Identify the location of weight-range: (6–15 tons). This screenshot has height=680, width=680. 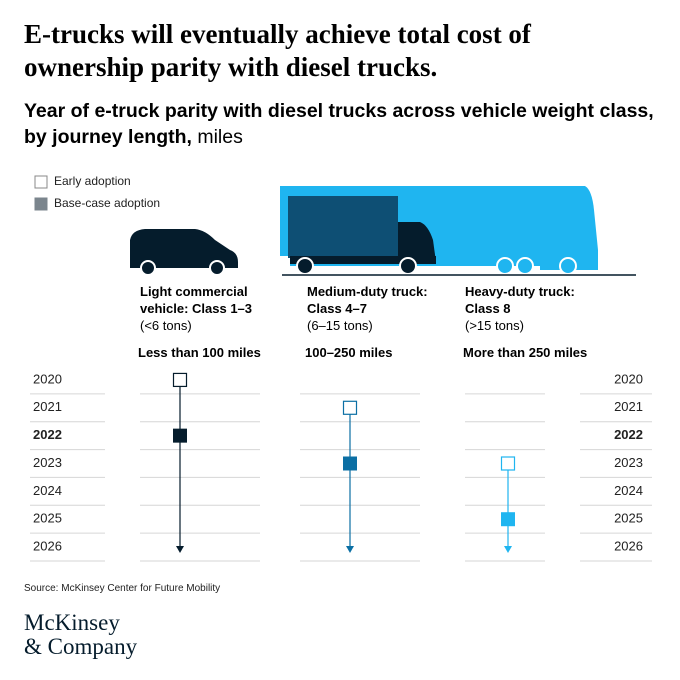
(340, 325).